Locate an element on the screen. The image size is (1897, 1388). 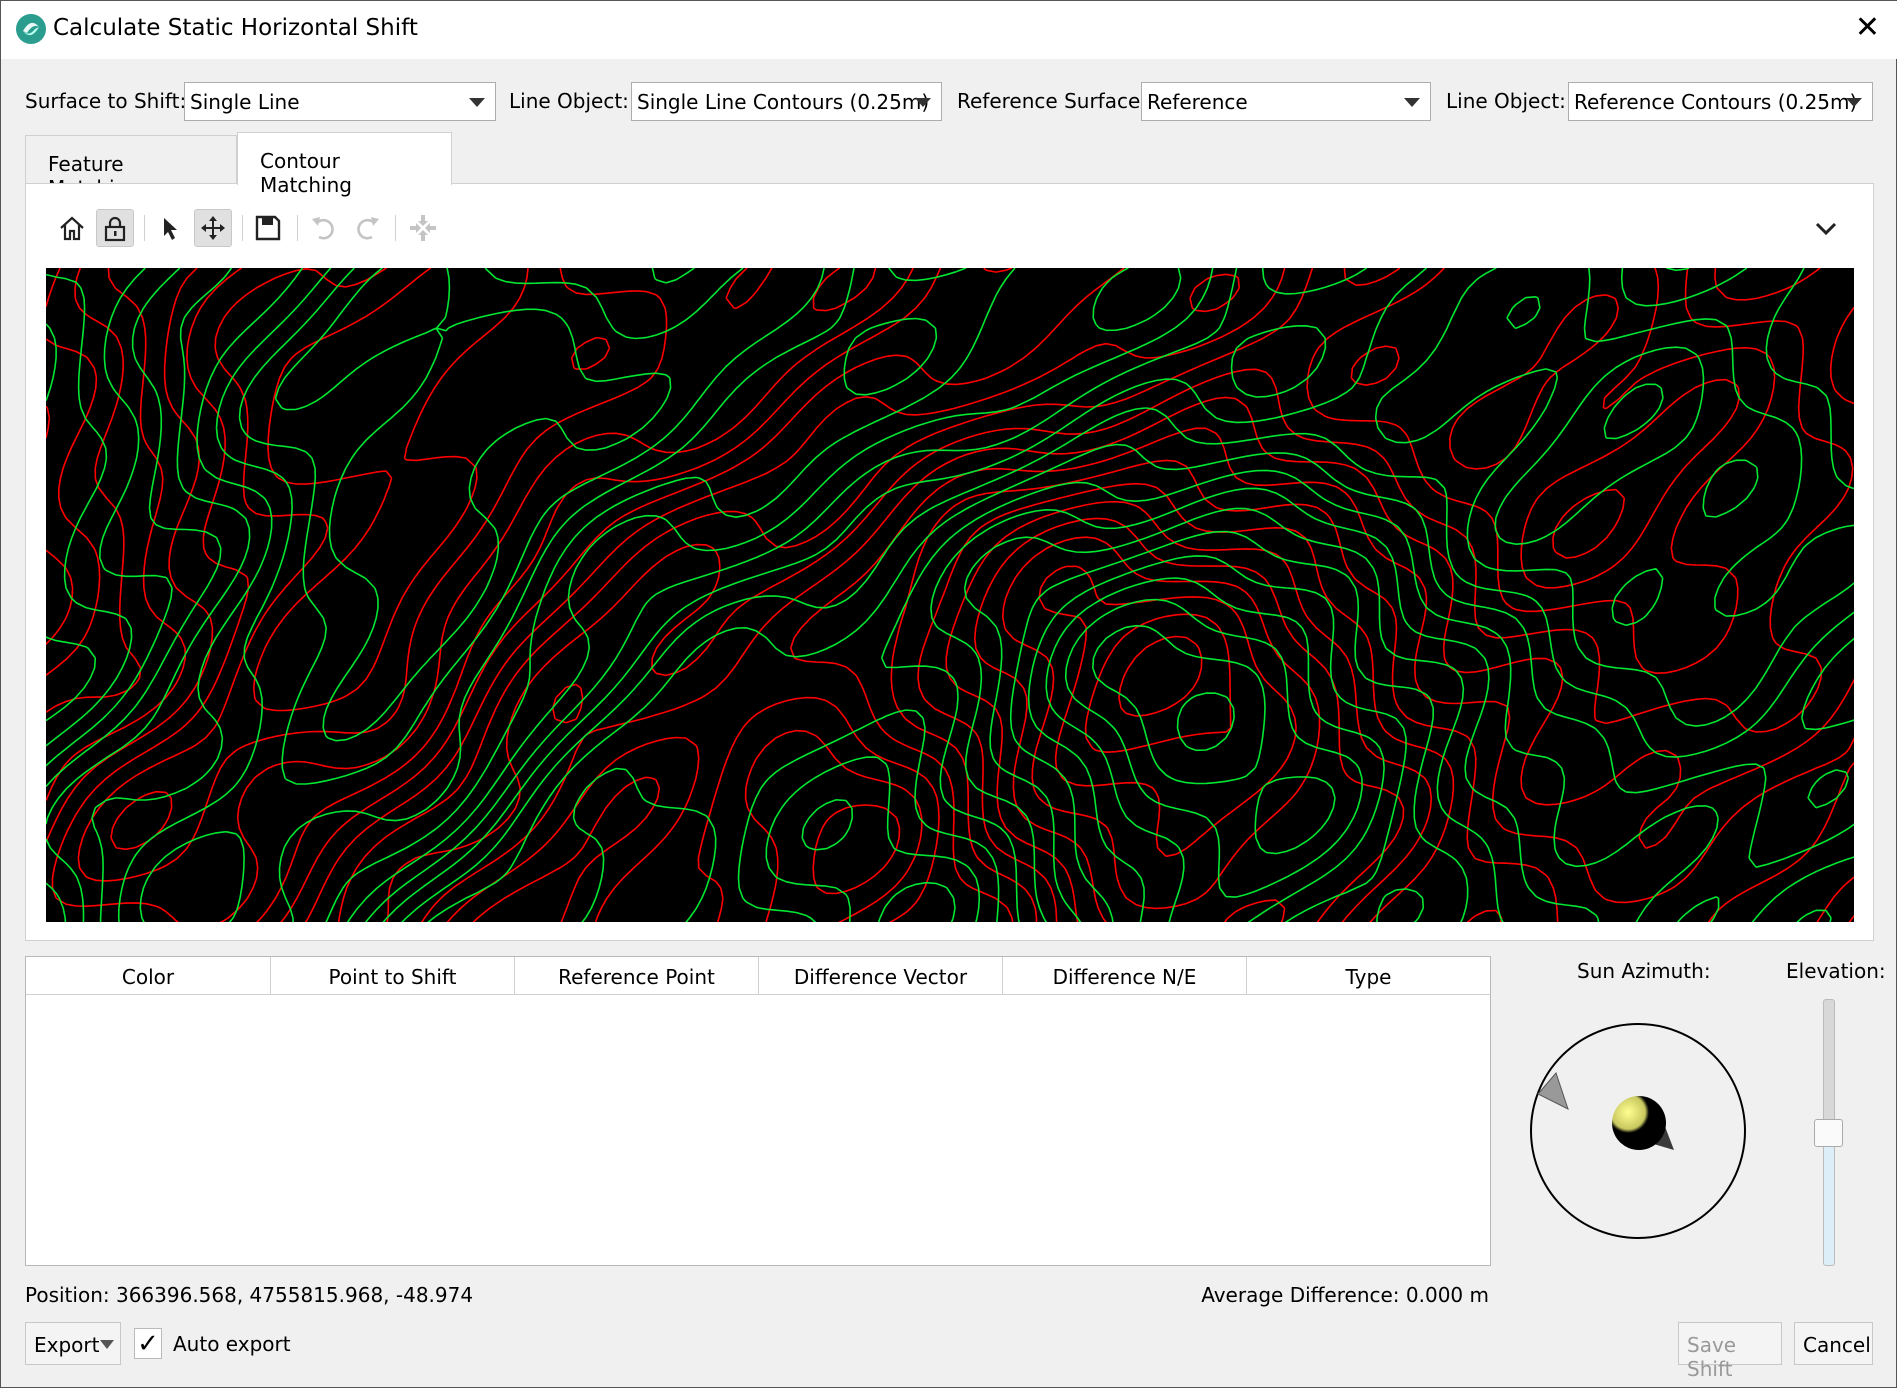
elevation-slider-handle is located at coordinates (1828, 1133).